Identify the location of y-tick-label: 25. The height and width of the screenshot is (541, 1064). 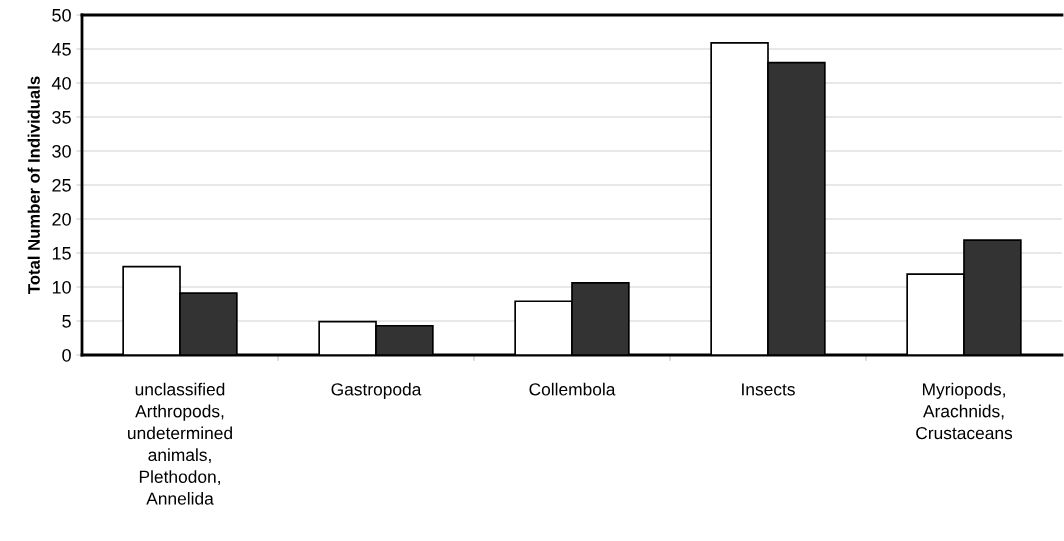
(61, 185).